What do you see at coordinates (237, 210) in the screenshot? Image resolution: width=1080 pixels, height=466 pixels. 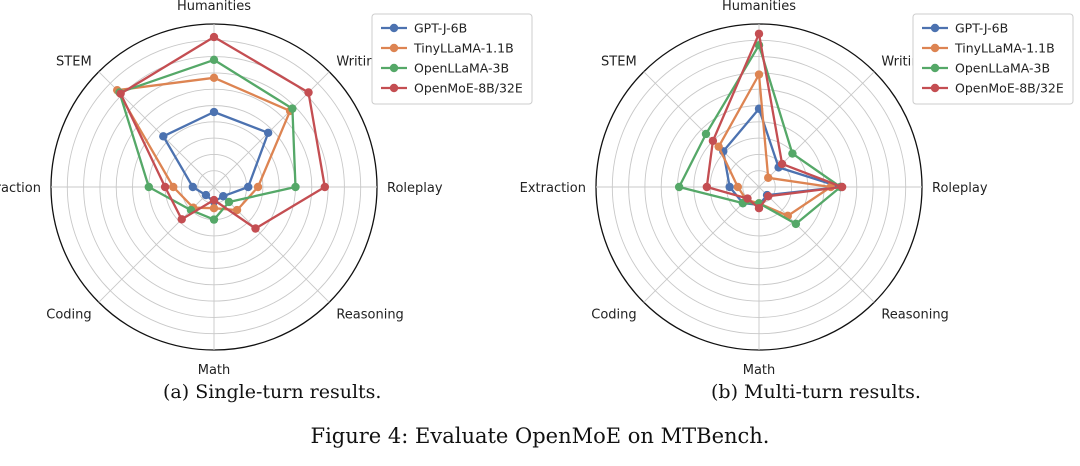 I see `point-tinyllama-1-1b-reasoning` at bounding box center [237, 210].